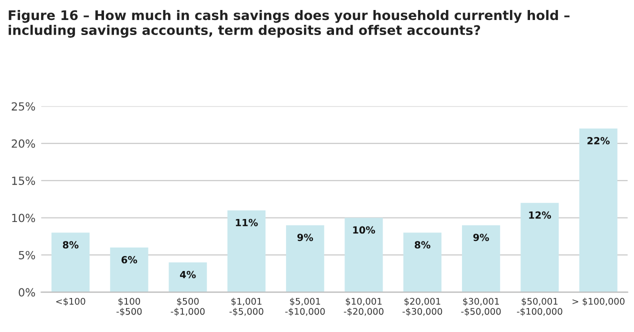 The width and height of the screenshot is (634, 332). Describe the element at coordinates (24, 180) in the screenshot. I see `y-tick-label: 15%` at that location.